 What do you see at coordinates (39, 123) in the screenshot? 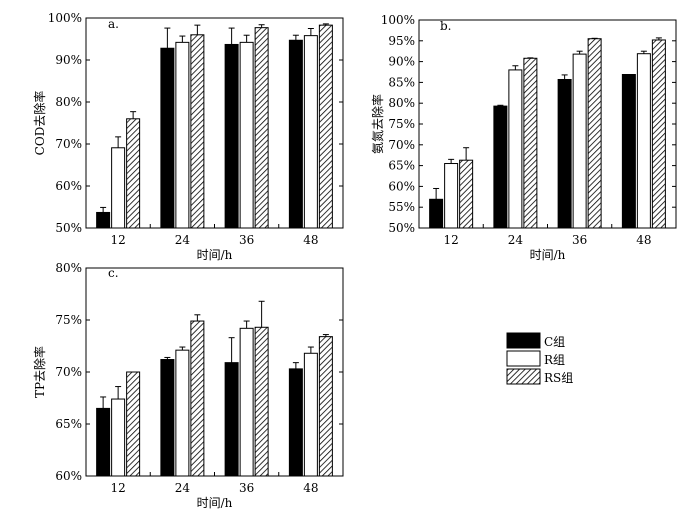
I see `y-axis-title: COD去除率` at bounding box center [39, 123].